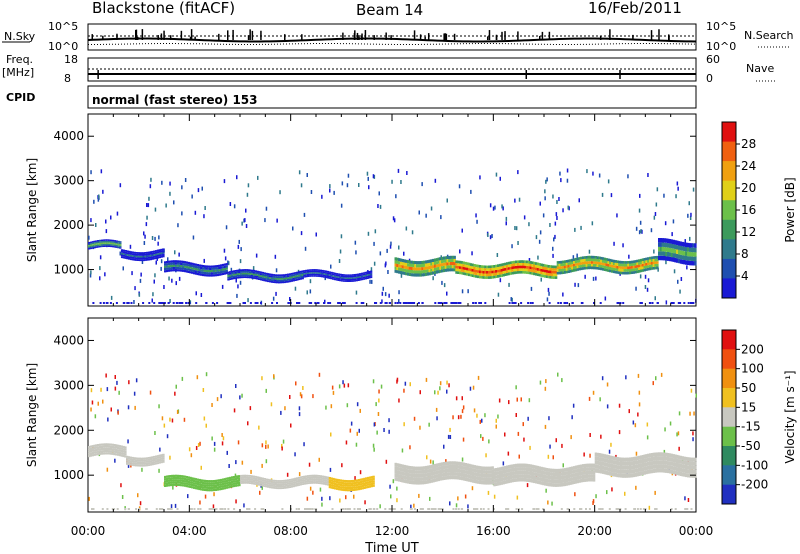  I want to click on colorbar-tick-label: 28, so click(748, 144).